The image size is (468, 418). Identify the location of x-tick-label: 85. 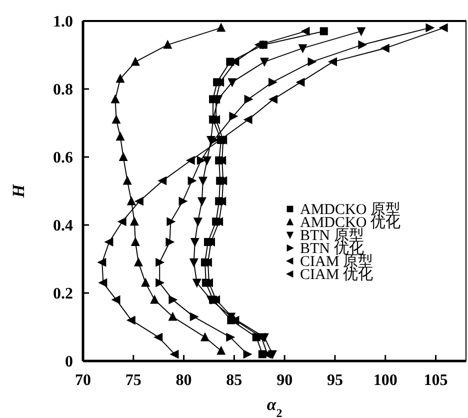
(234, 380).